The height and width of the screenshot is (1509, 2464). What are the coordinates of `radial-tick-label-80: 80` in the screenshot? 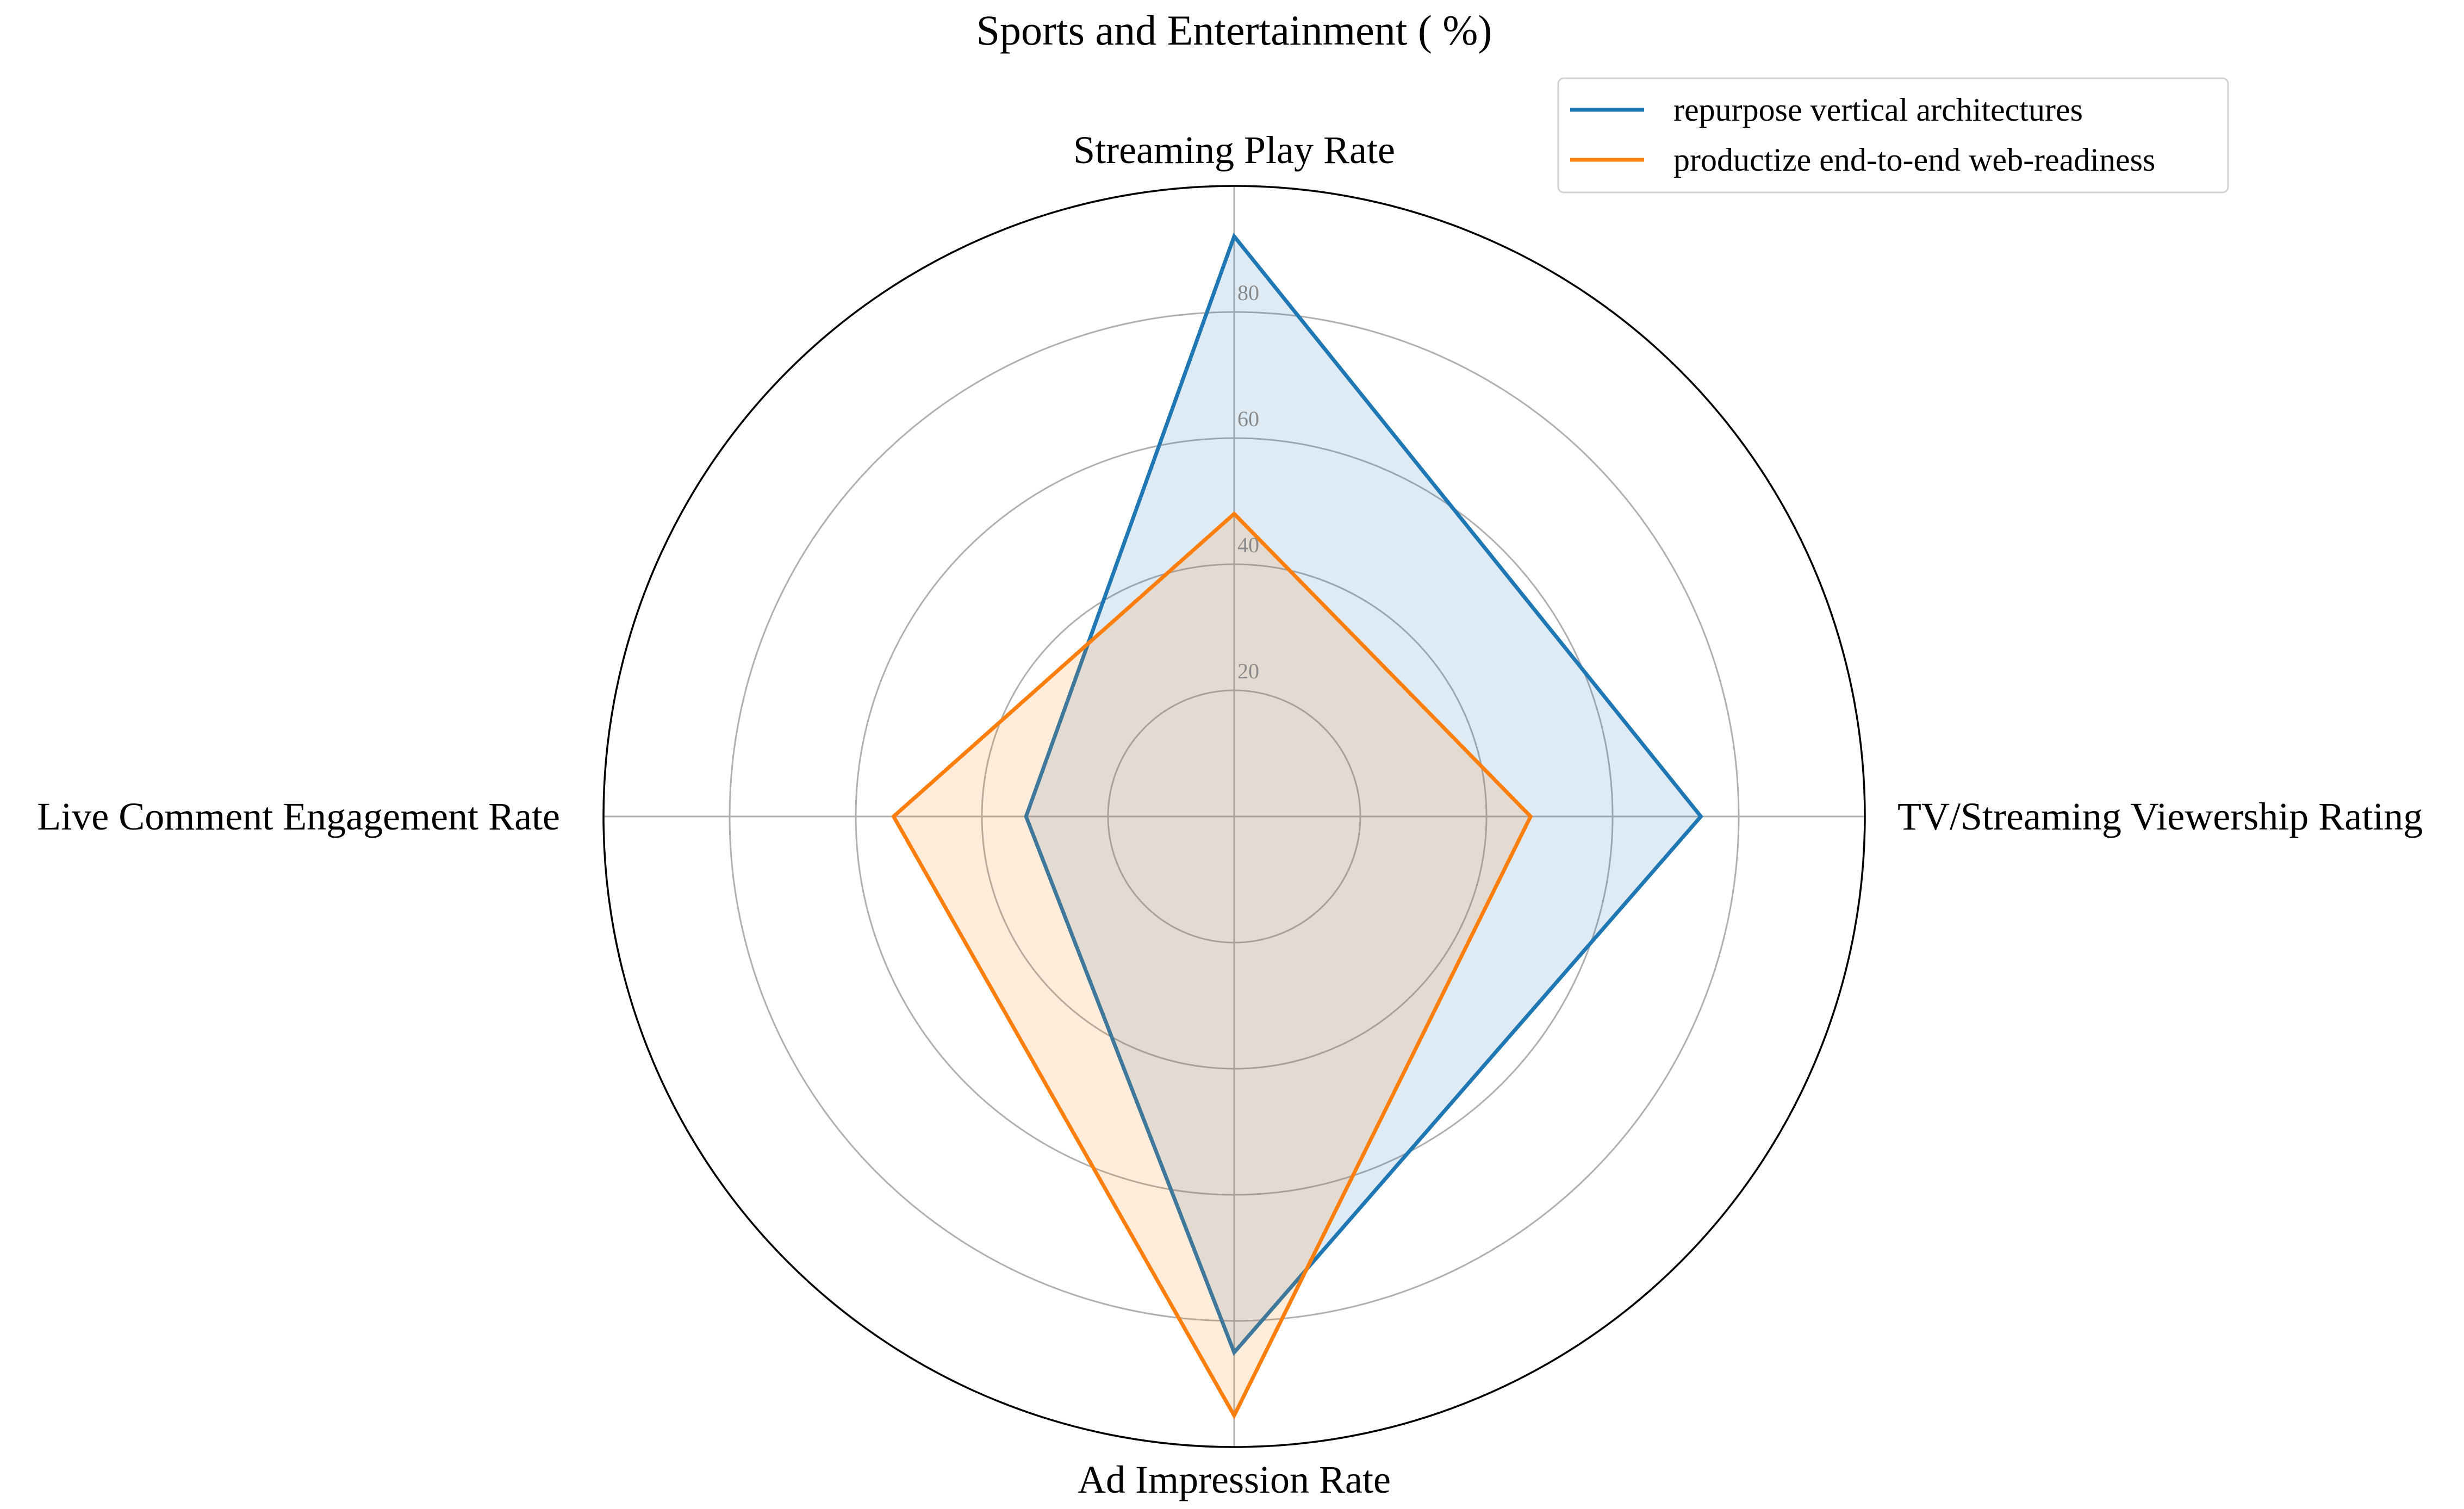 It's located at (1248, 292).